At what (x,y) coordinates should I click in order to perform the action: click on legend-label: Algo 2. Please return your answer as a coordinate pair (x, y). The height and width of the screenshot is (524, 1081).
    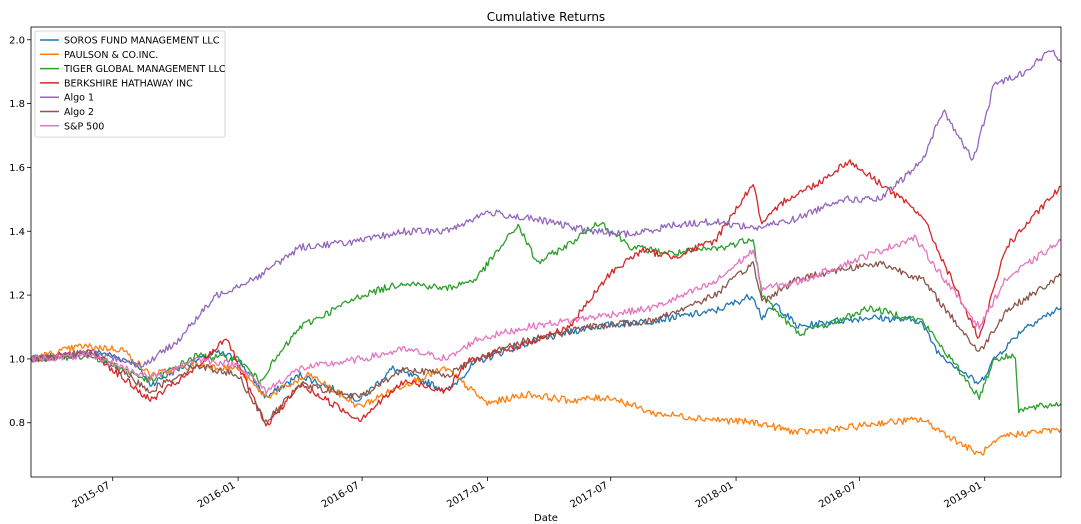
    Looking at the image, I should click on (79, 112).